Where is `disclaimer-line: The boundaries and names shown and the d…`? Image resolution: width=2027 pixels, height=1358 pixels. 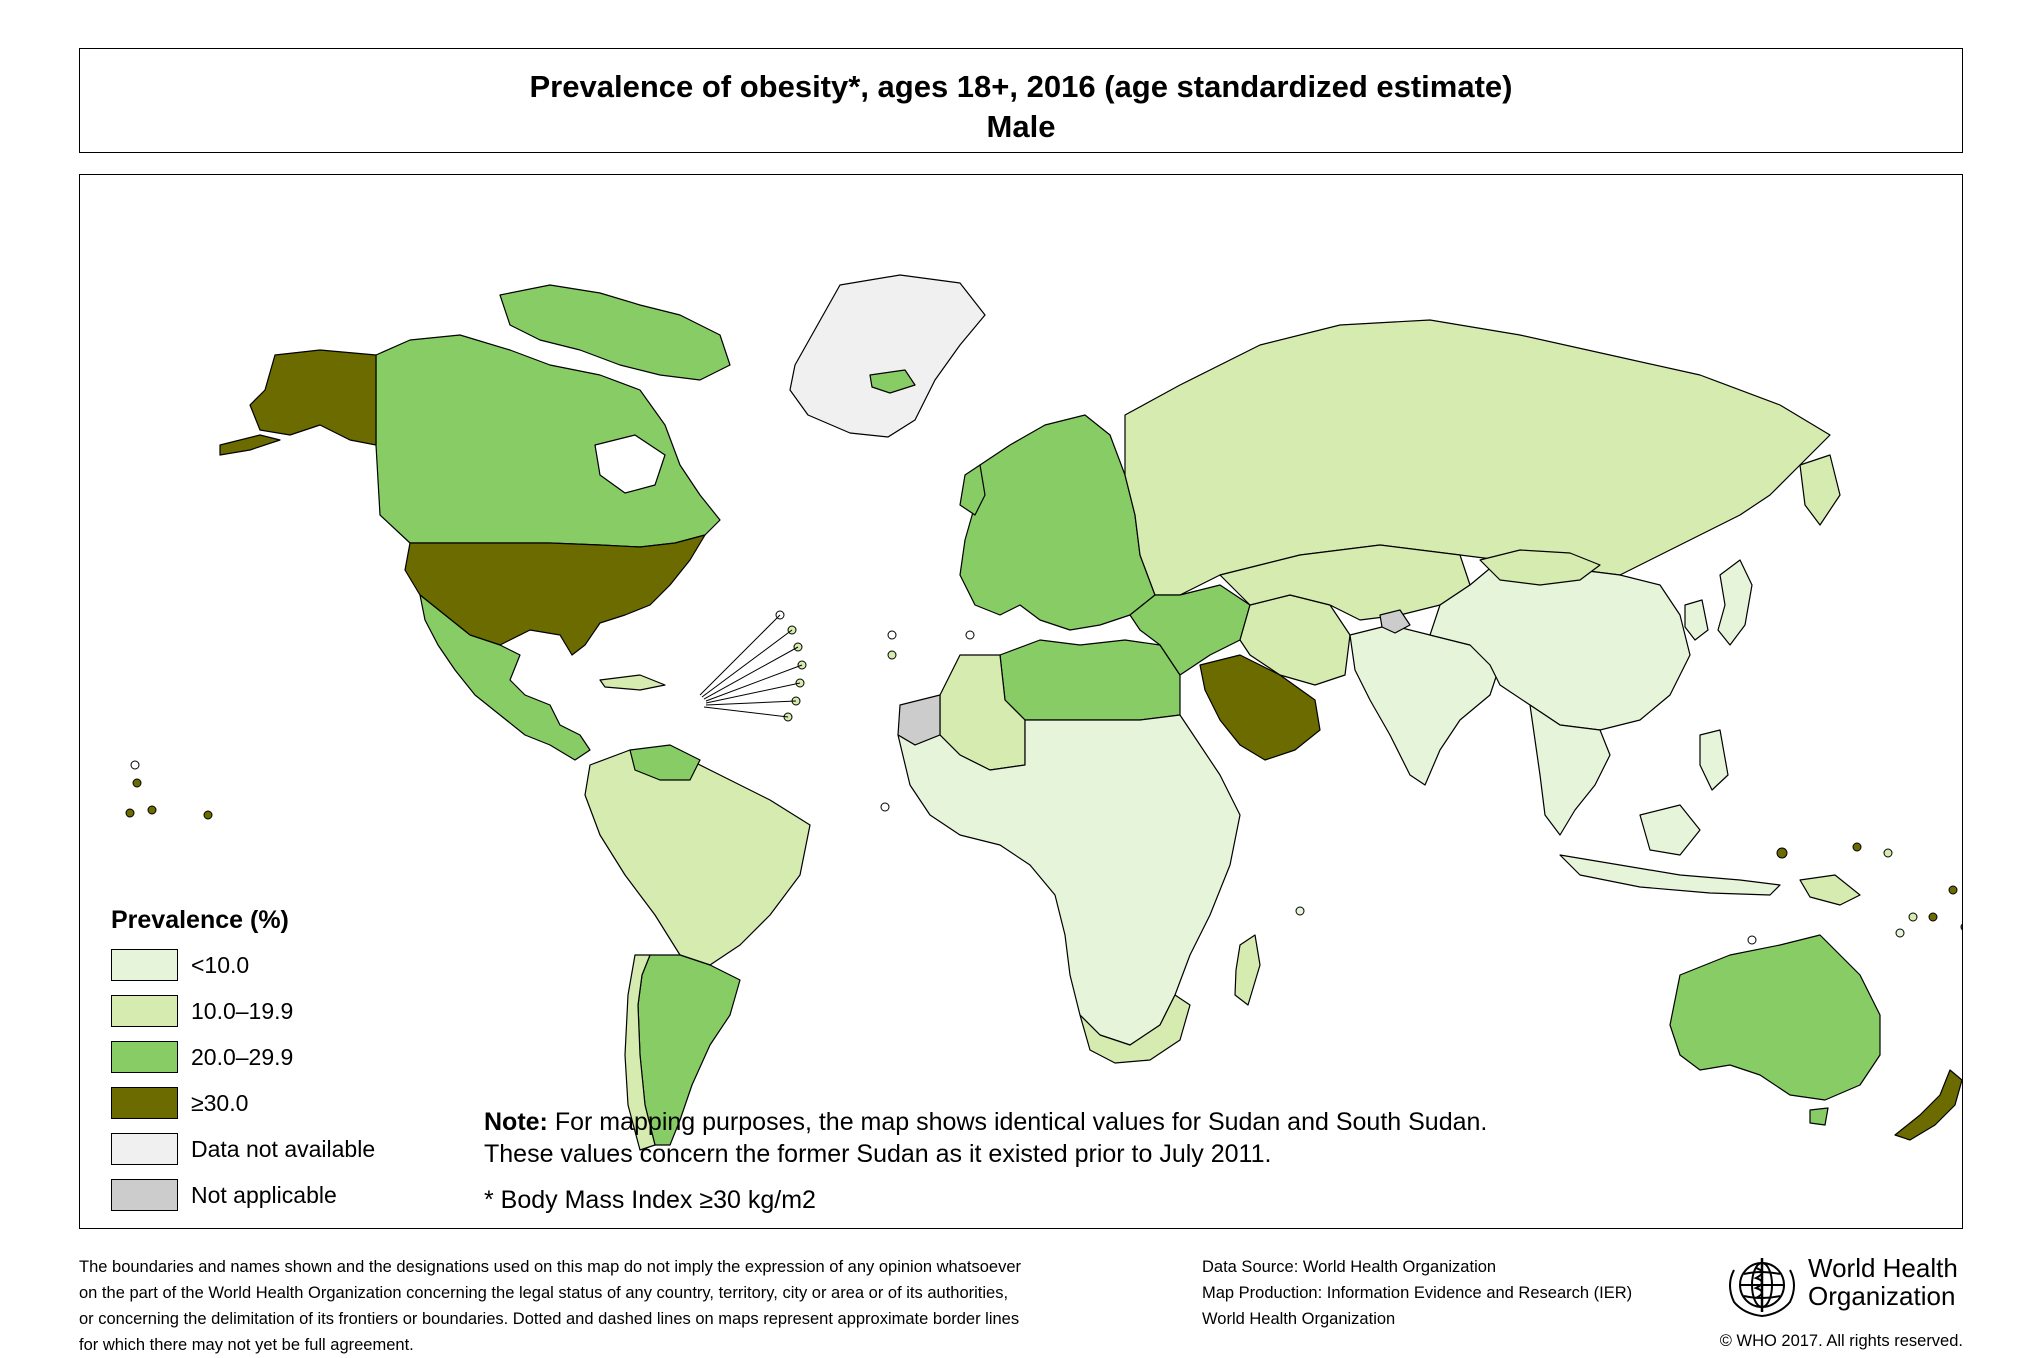 disclaimer-line: The boundaries and names shown and the d… is located at coordinates (550, 1267).